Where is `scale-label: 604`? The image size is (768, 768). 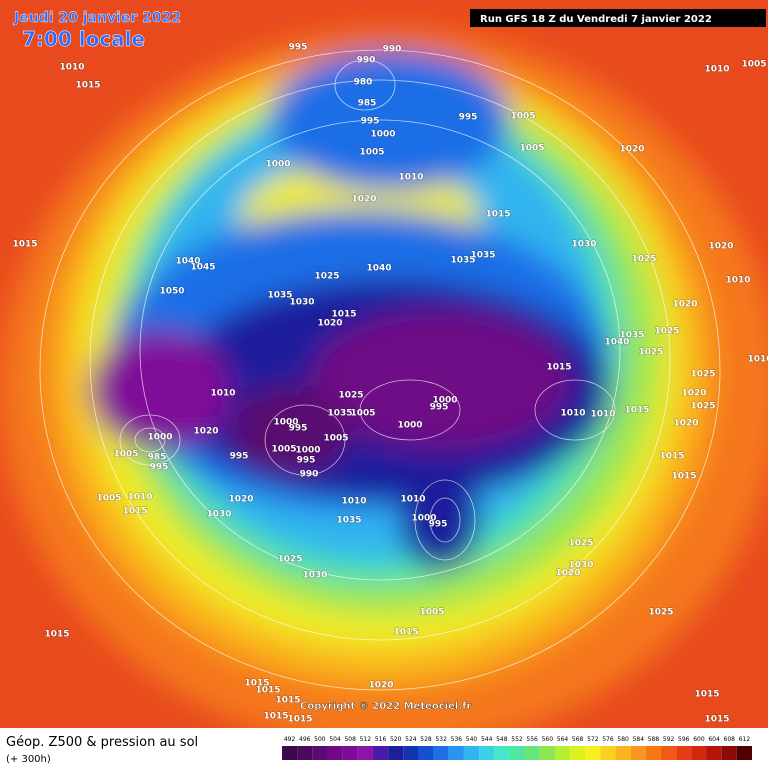 scale-label: 604 is located at coordinates (714, 739).